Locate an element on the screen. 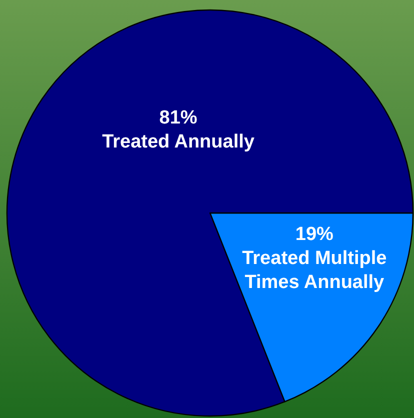 Image resolution: width=414 pixels, height=418 pixels. data-label: 19% is located at coordinates (314, 233).